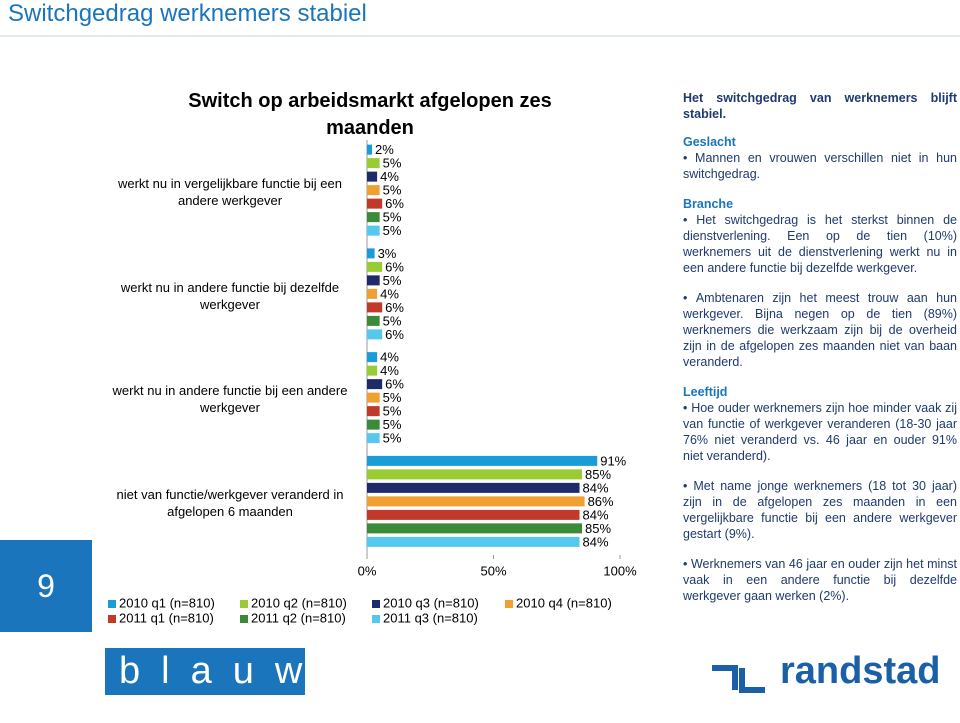 The image size is (960, 723). I want to click on slide-number: 9, so click(46, 586).